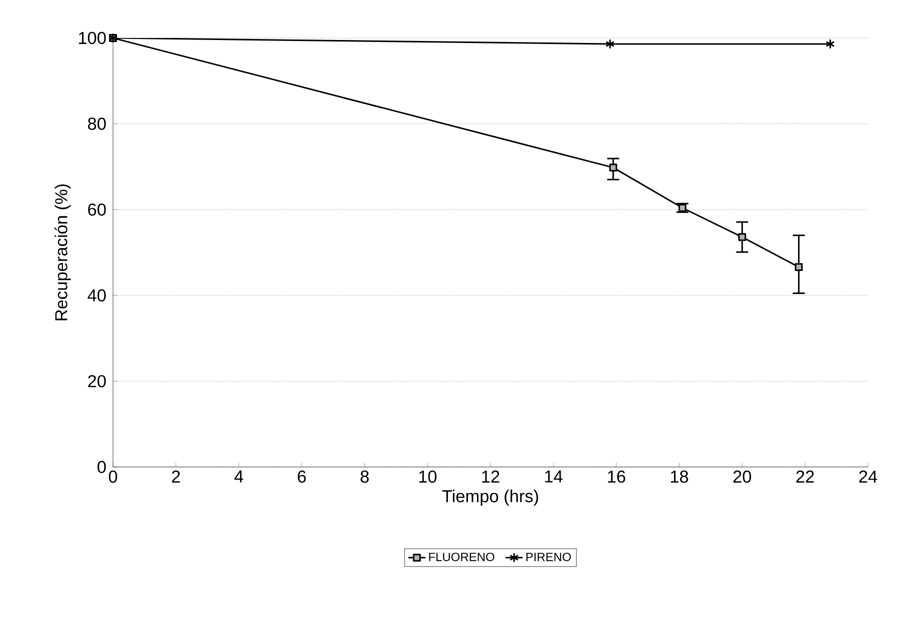 This screenshot has height=626, width=897. What do you see at coordinates (679, 476) in the screenshot?
I see `x-tick-label: 18` at bounding box center [679, 476].